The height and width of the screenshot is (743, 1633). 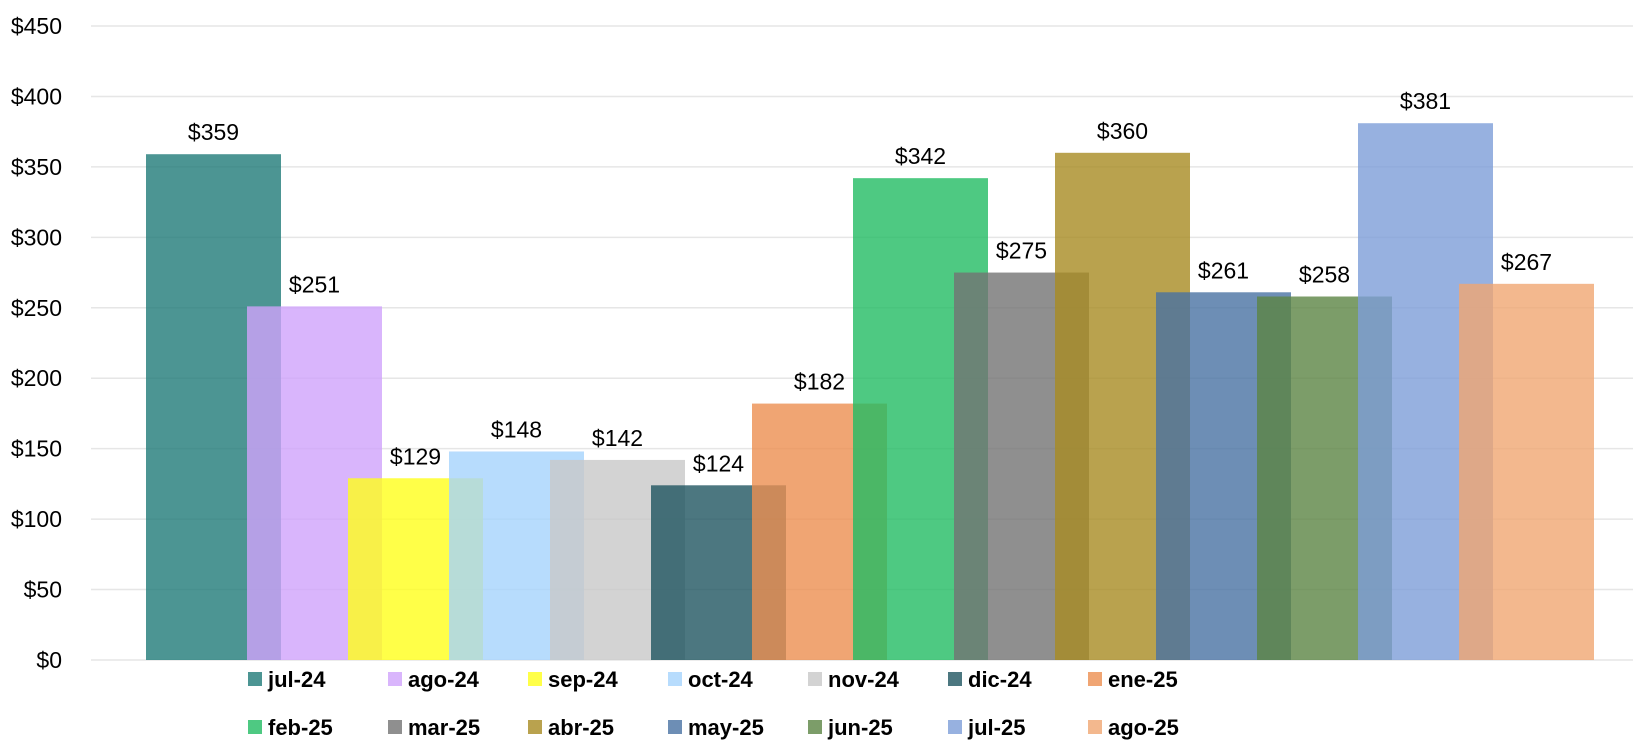 What do you see at coordinates (36, 308) in the screenshot?
I see `y-tick-label: $250` at bounding box center [36, 308].